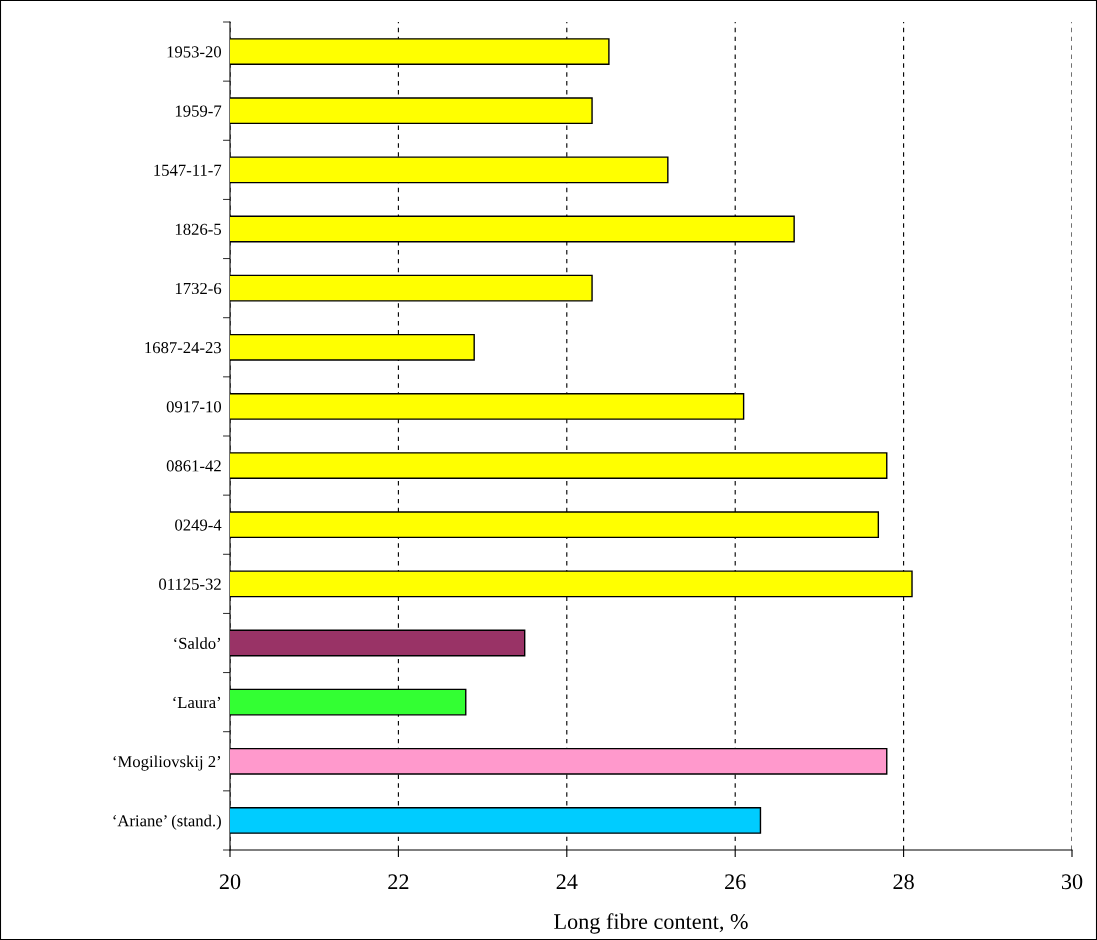 Image resolution: width=1097 pixels, height=940 pixels. What do you see at coordinates (194, 407) in the screenshot?
I see `y-tick-label: 0917-10` at bounding box center [194, 407].